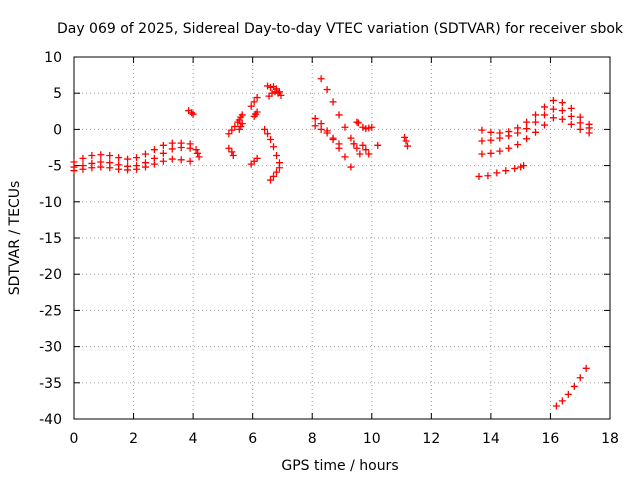 The image size is (640, 480). What do you see at coordinates (610, 439) in the screenshot?
I see `x-tick-label: 18` at bounding box center [610, 439].